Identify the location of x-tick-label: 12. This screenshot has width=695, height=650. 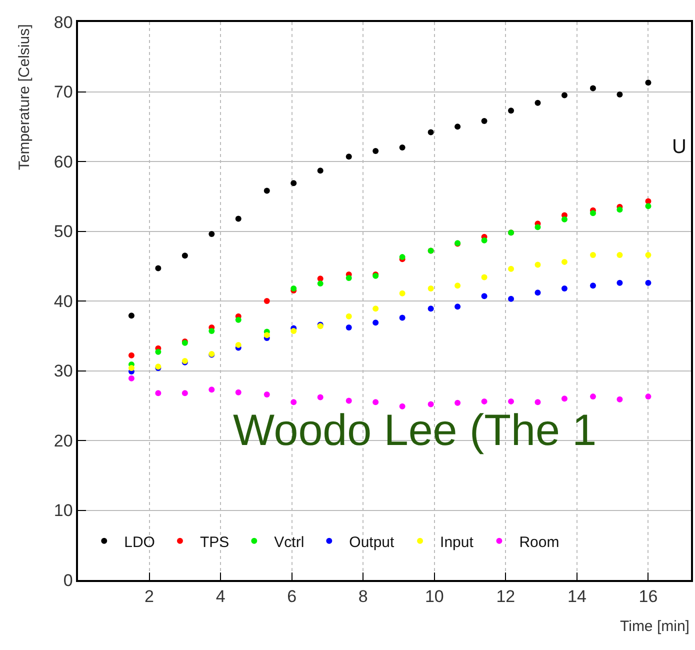
(506, 596).